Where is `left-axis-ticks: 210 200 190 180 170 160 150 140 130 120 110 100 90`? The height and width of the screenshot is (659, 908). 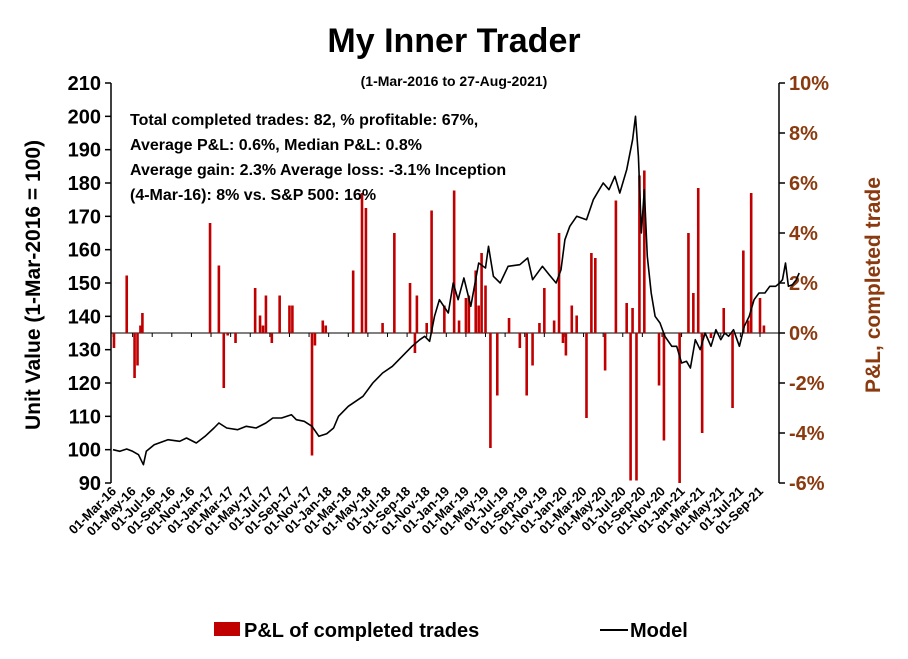
left-axis-ticks: 210 200 190 180 170 160 150 140 130 120 110 100 90 is located at coordinates (89, 284).